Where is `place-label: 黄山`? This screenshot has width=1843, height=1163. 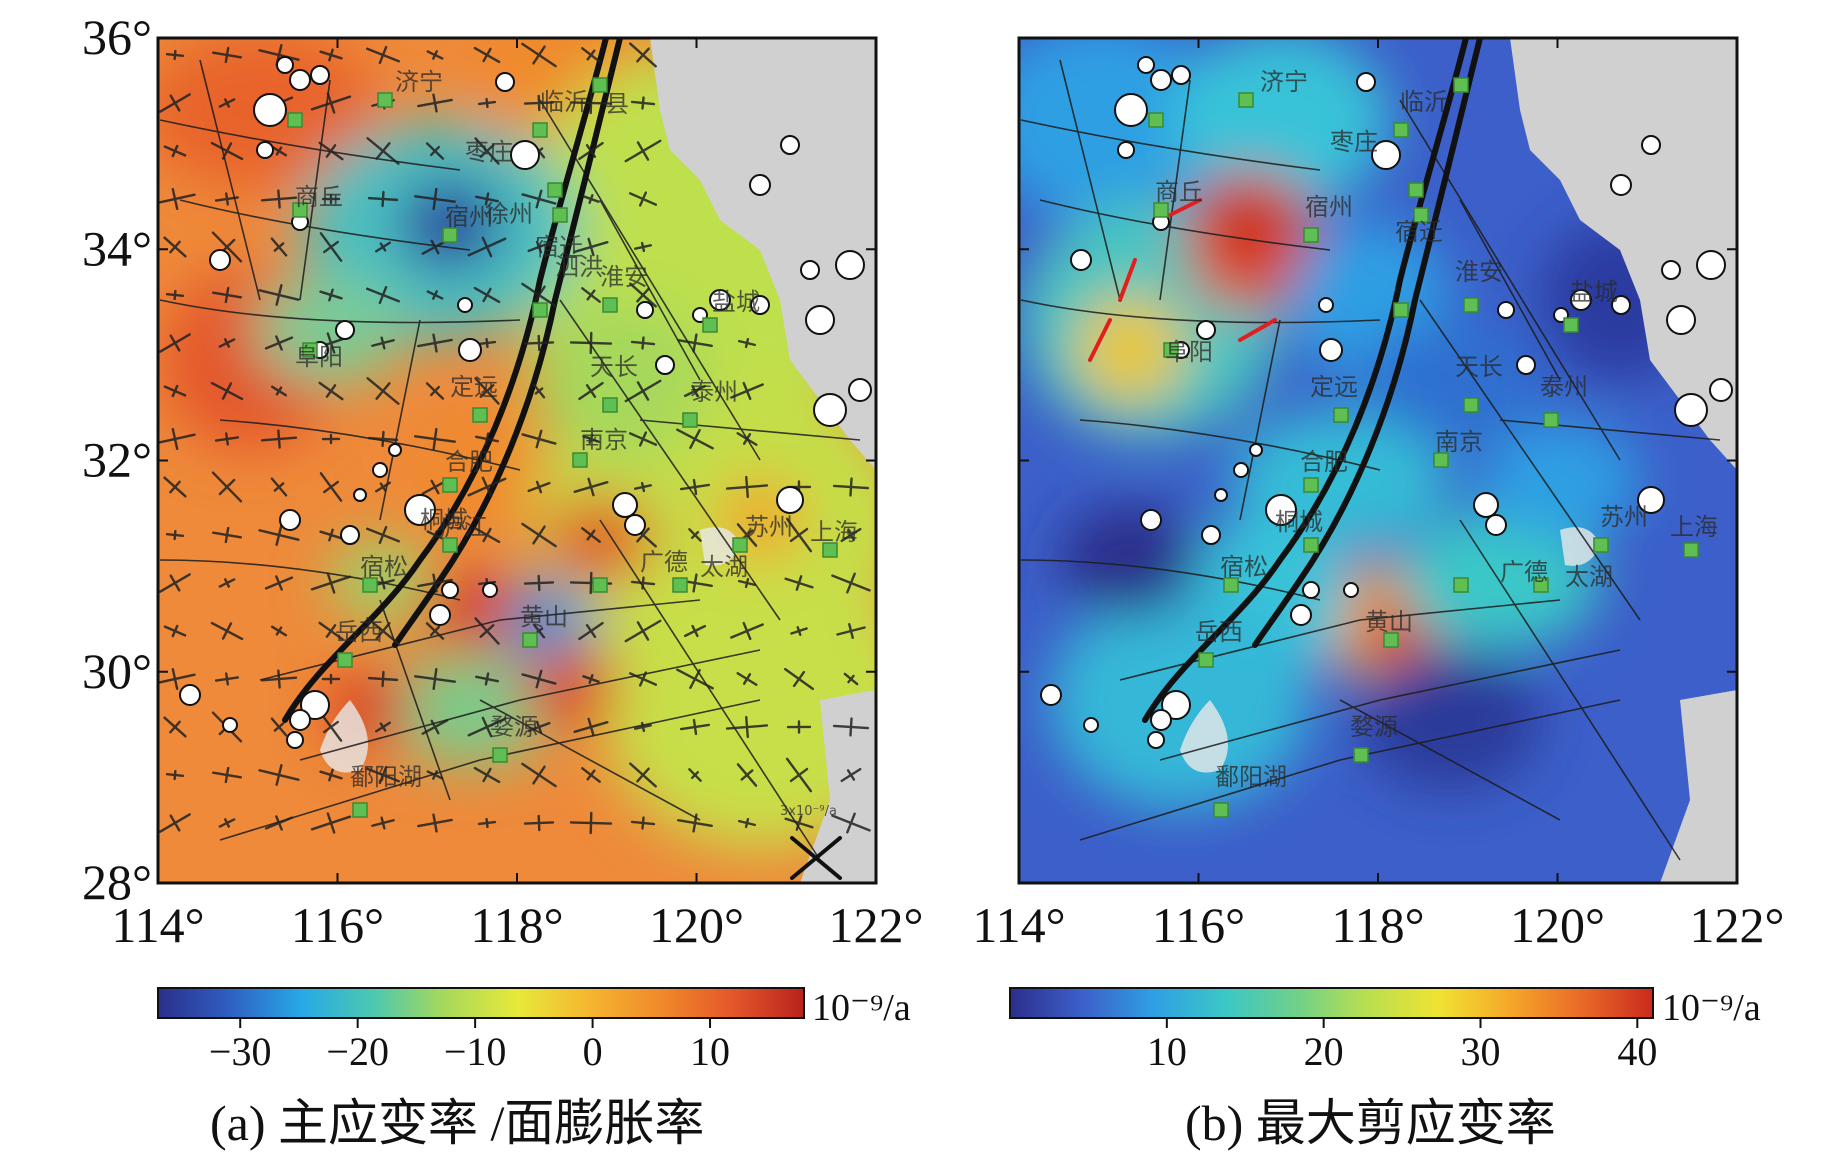
place-label: 黄山 is located at coordinates (1389, 622).